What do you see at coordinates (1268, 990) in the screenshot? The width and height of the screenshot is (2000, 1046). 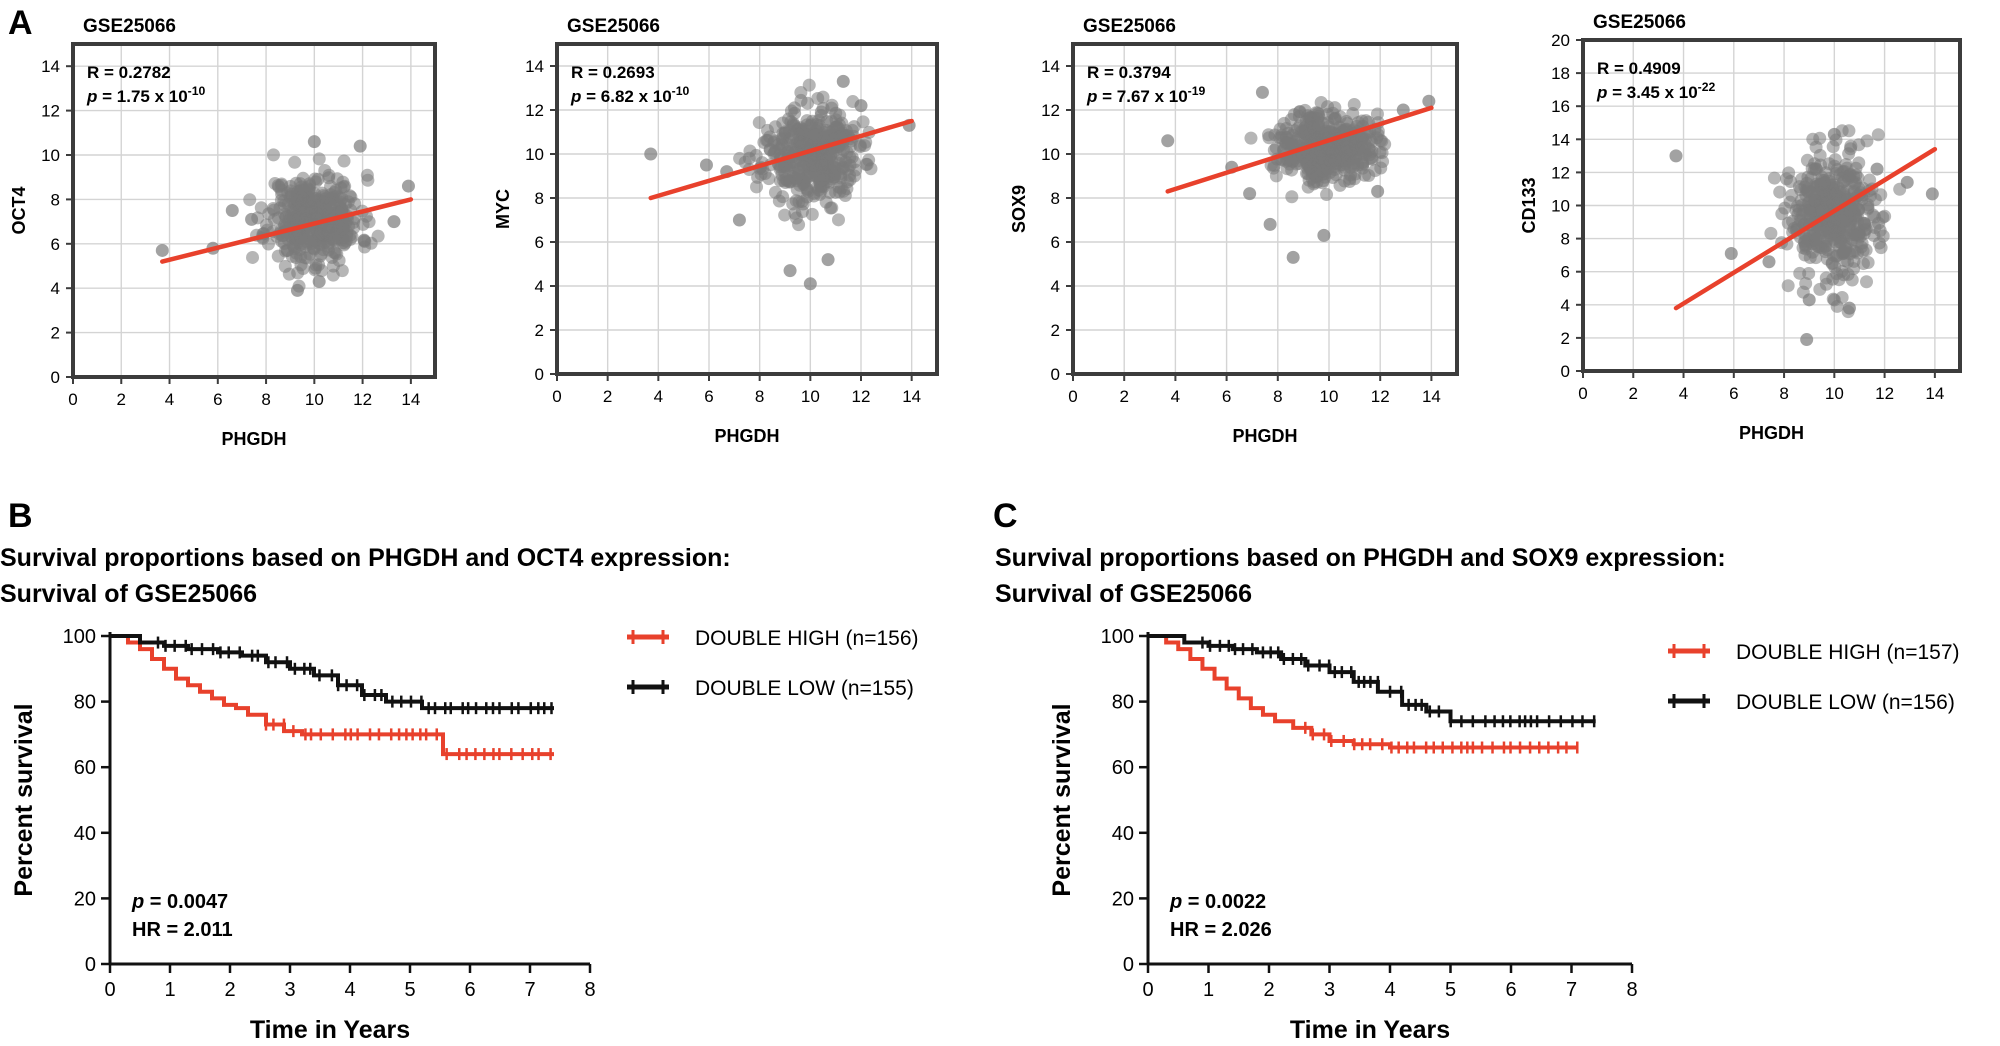 I see `x-tick-label: 2` at bounding box center [1268, 990].